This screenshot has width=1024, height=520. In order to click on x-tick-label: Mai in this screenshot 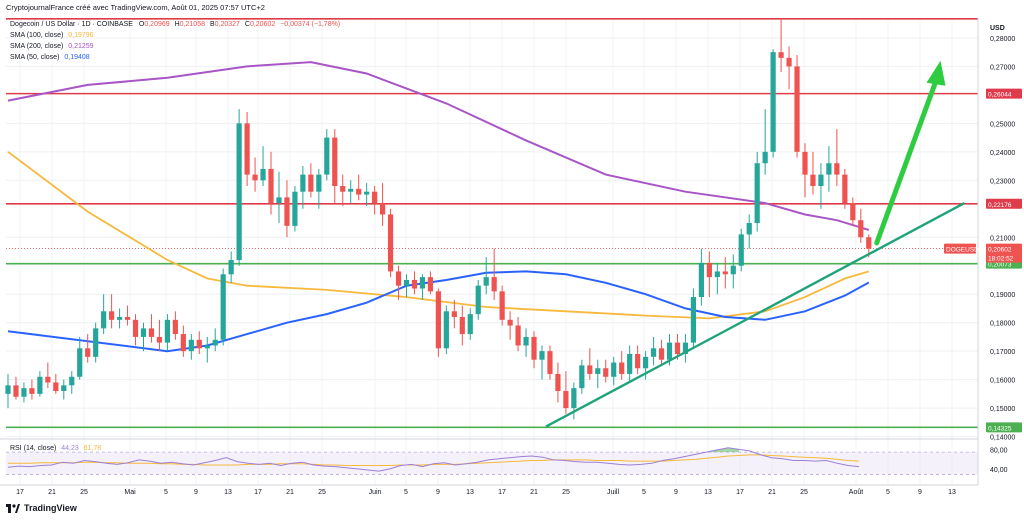, I will do `click(130, 492)`.